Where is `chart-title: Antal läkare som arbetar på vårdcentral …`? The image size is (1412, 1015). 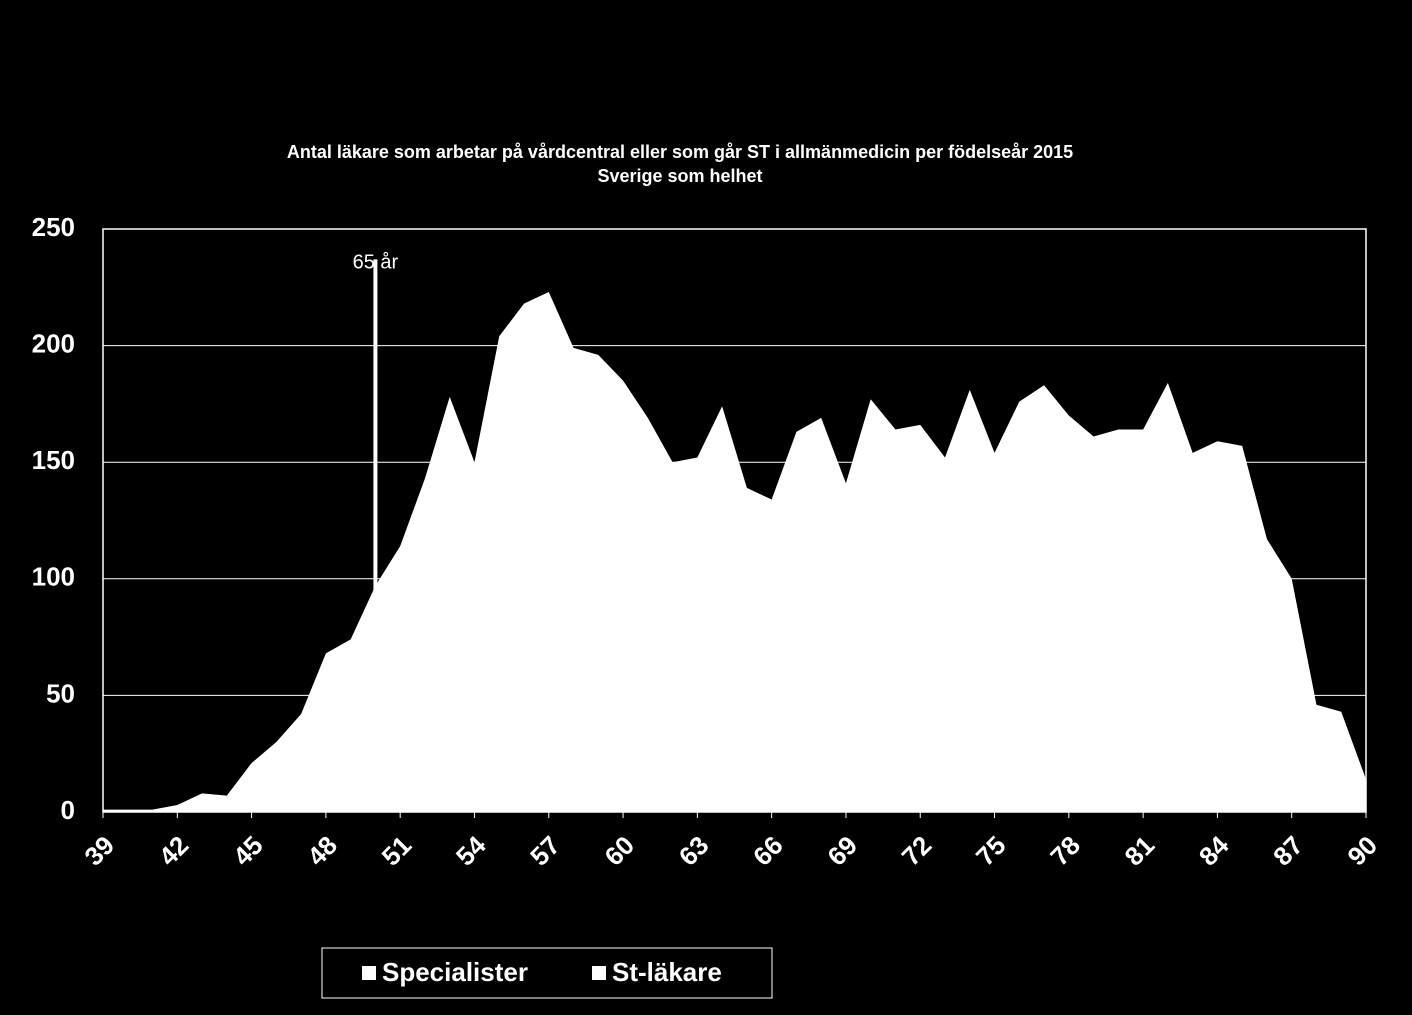
chart-title: Antal läkare som arbetar på vårdcentral … is located at coordinates (680, 152).